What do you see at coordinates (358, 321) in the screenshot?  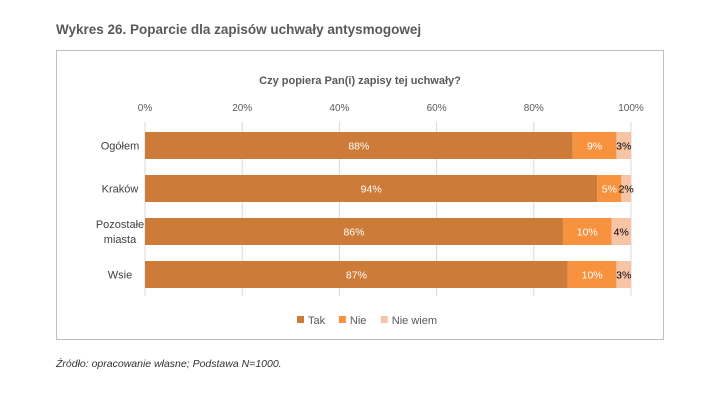 I see `legend-label: Nie` at bounding box center [358, 321].